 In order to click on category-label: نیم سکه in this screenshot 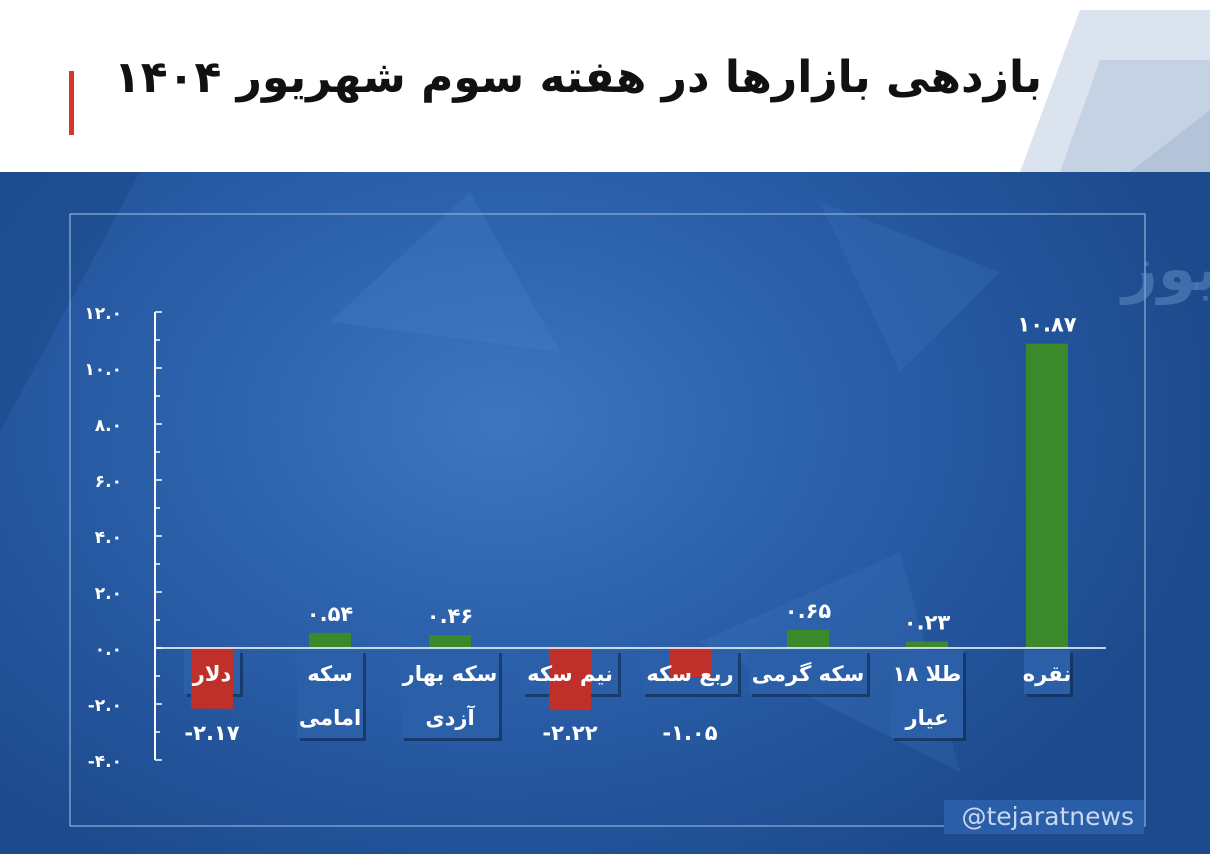, I will do `click(570, 674)`.